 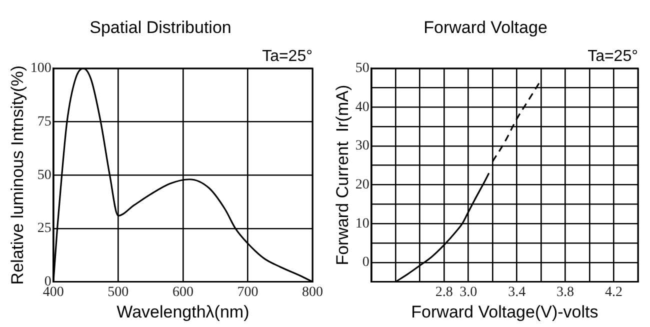 What do you see at coordinates (362, 146) in the screenshot?
I see `y-tick-label: 30` at bounding box center [362, 146].